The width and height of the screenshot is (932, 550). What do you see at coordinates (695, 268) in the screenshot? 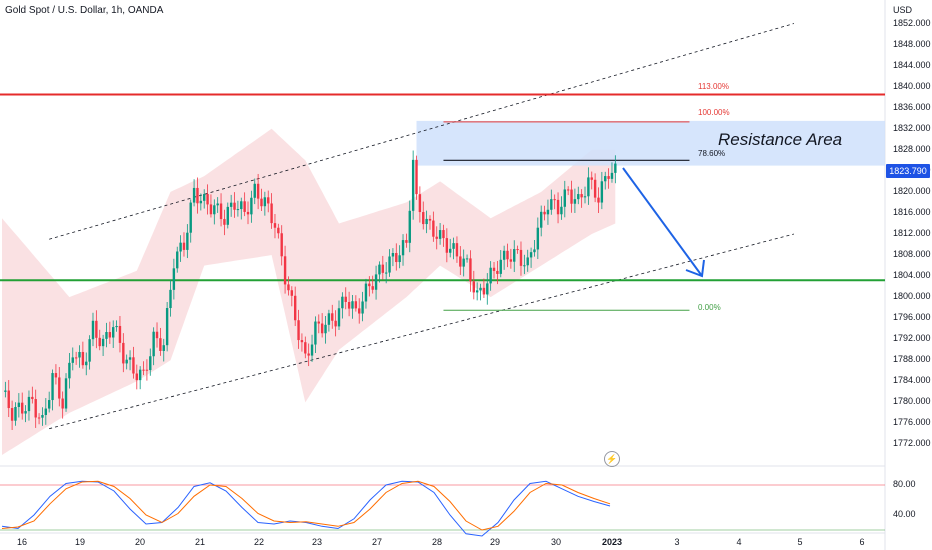
I see `arrow-head` at bounding box center [695, 268].